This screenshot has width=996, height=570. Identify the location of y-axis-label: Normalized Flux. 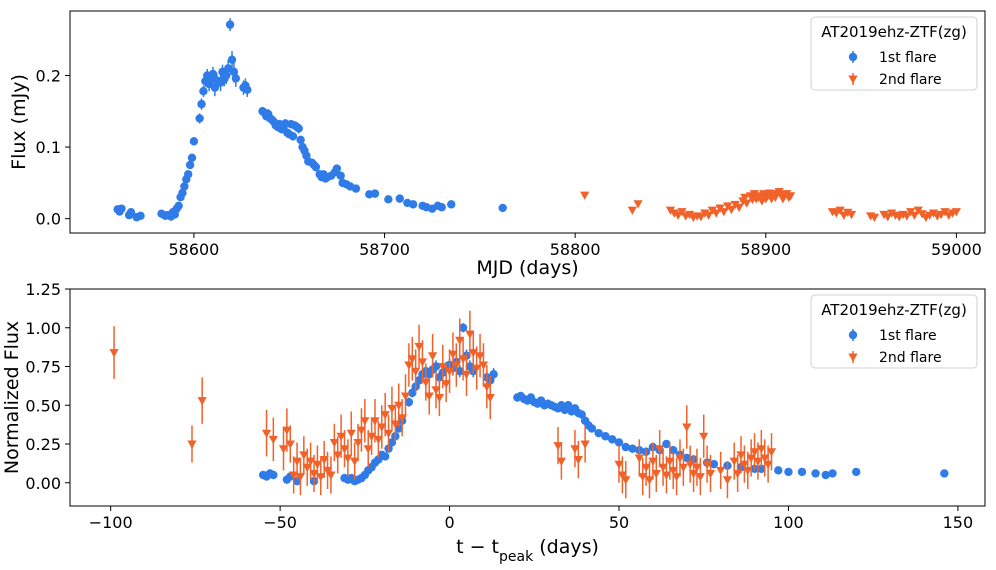
(12, 397).